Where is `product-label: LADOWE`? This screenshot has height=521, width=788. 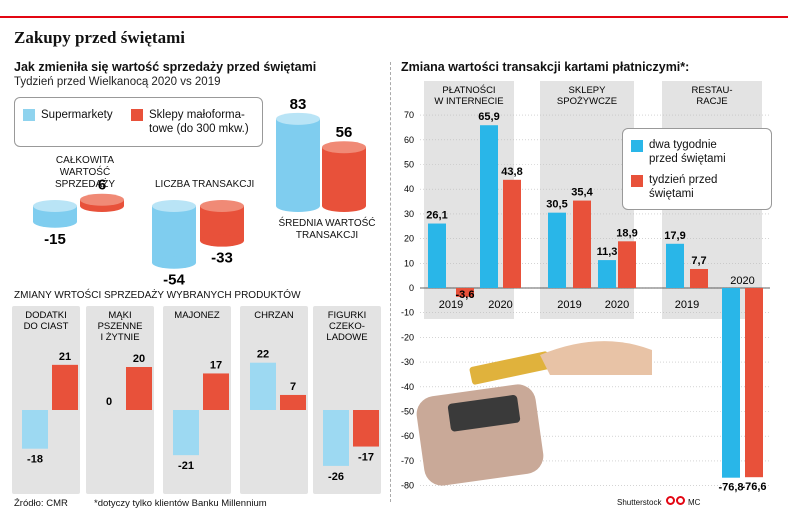
product-label: LADOWE is located at coordinates (346, 337).